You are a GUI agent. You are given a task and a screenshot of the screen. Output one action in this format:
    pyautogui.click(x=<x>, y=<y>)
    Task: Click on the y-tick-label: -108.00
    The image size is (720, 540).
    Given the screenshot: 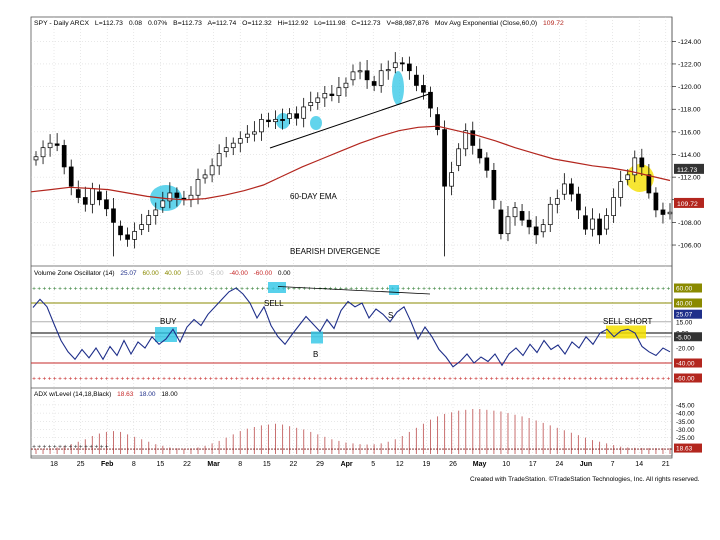 What is the action you would take?
    pyautogui.click(x=689, y=223)
    